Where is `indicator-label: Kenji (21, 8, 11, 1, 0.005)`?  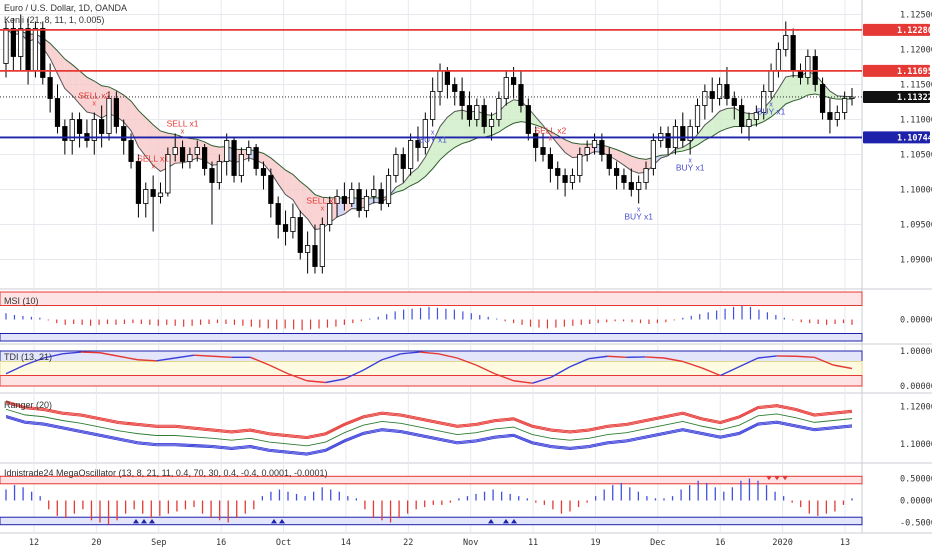 indicator-label: Kenji (21, 8, 11, 1, 0.005) is located at coordinates (54, 20).